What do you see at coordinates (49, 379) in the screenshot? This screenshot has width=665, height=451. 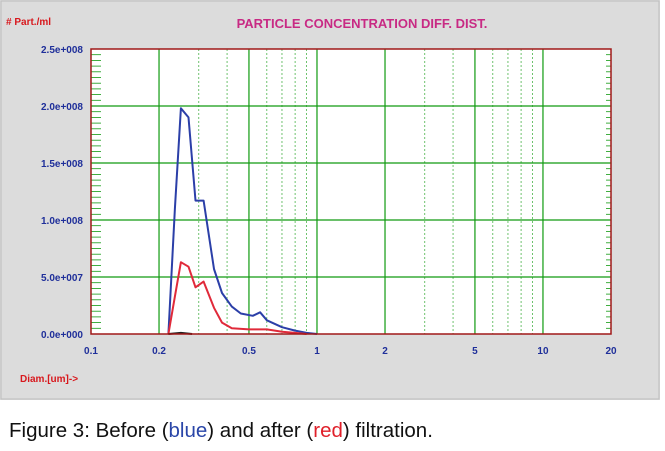 I see `x-axis-label: Diam.[um]->` at bounding box center [49, 379].